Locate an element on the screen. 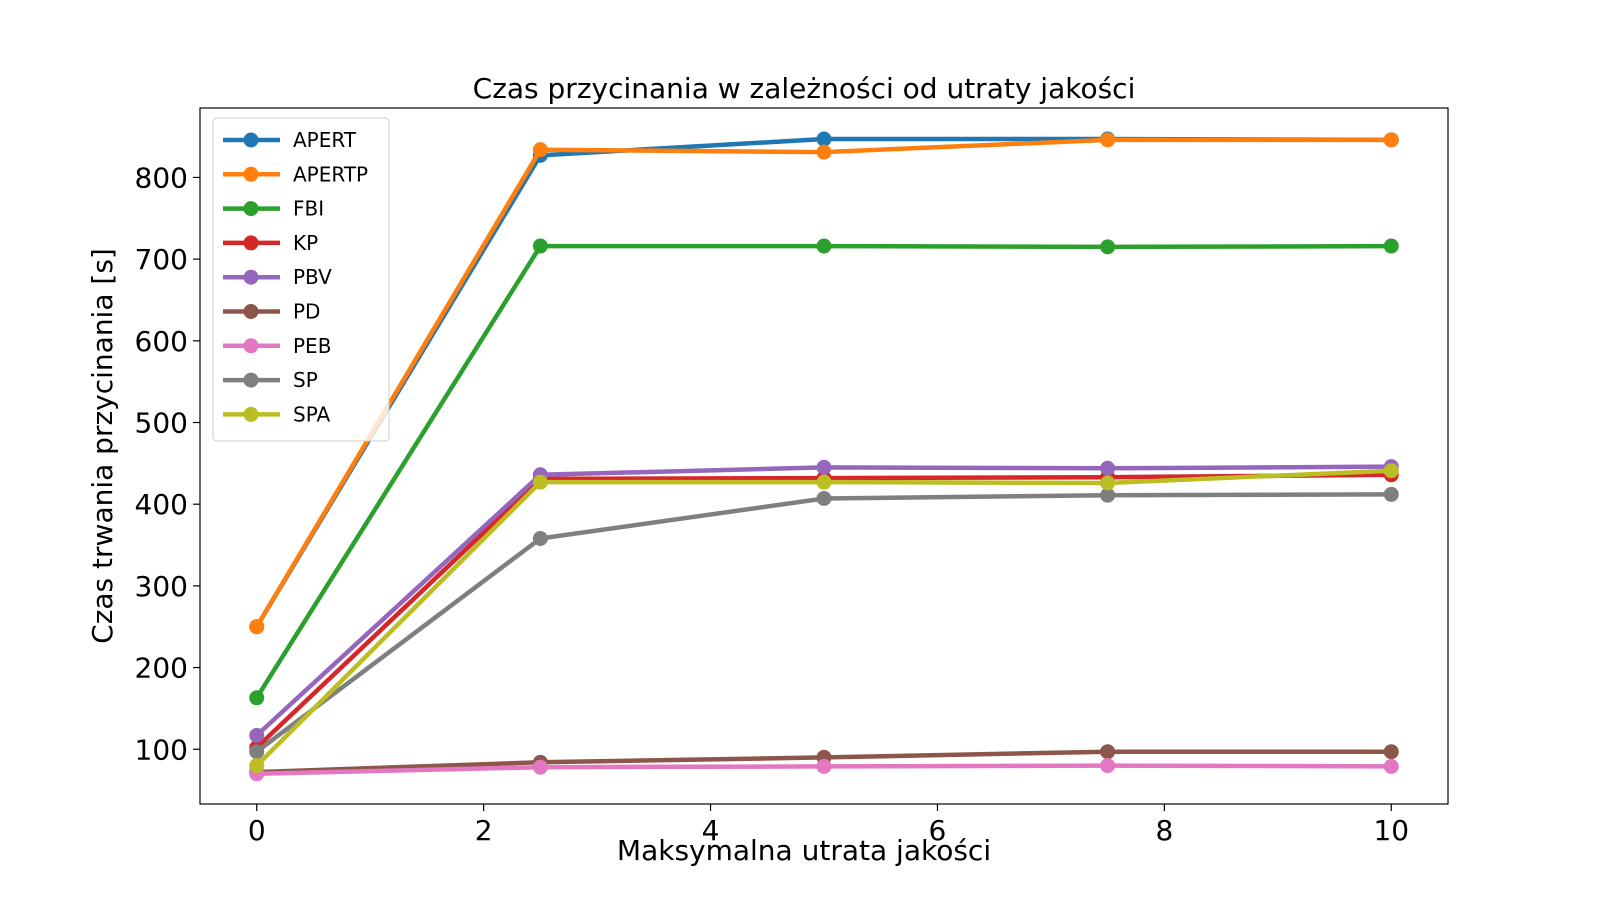 This screenshot has width=1600, height=900. legend: APERT APERTP FBI KP PBV PD PEB SP SPA is located at coordinates (301, 279).